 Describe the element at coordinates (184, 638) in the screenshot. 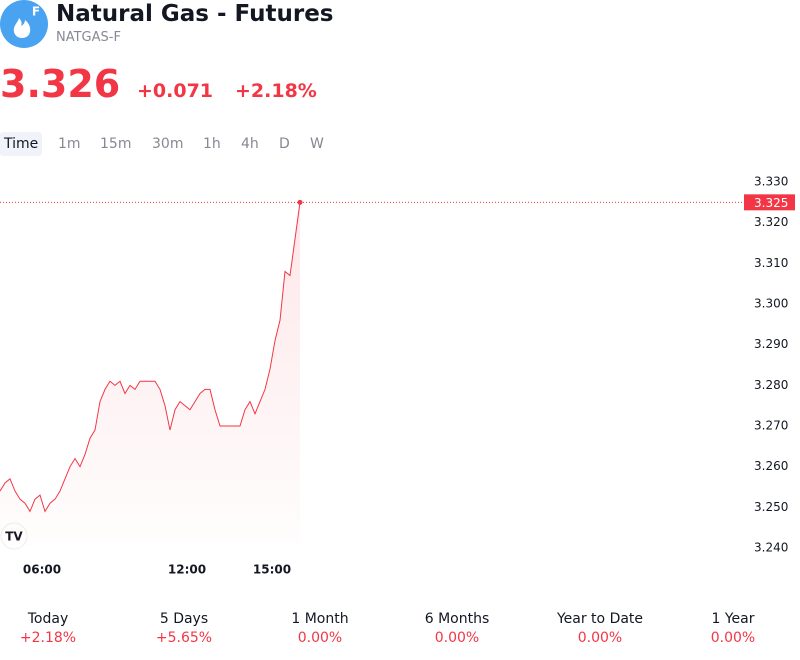

I see `period-change: +5.65%` at that location.